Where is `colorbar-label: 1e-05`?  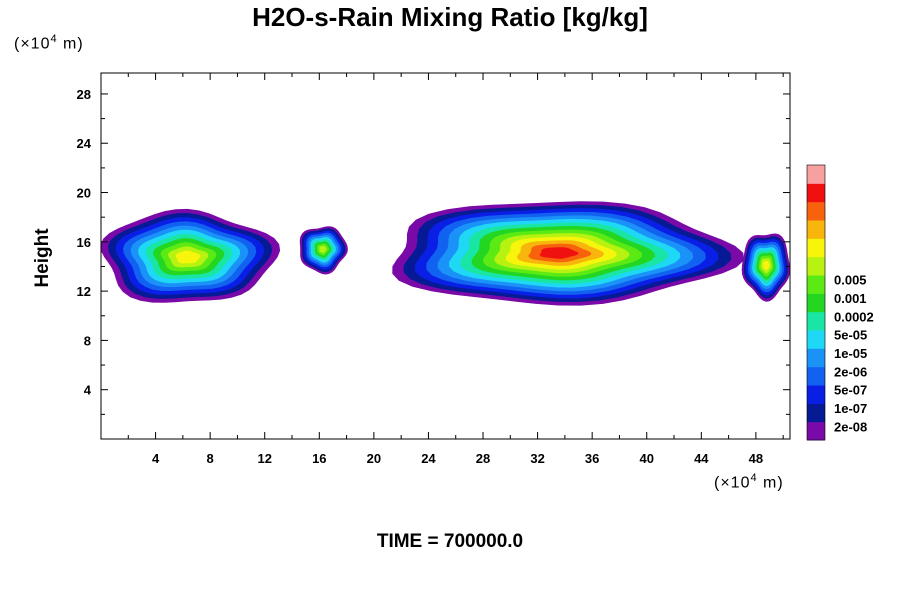 colorbar-label: 1e-05 is located at coordinates (850, 353).